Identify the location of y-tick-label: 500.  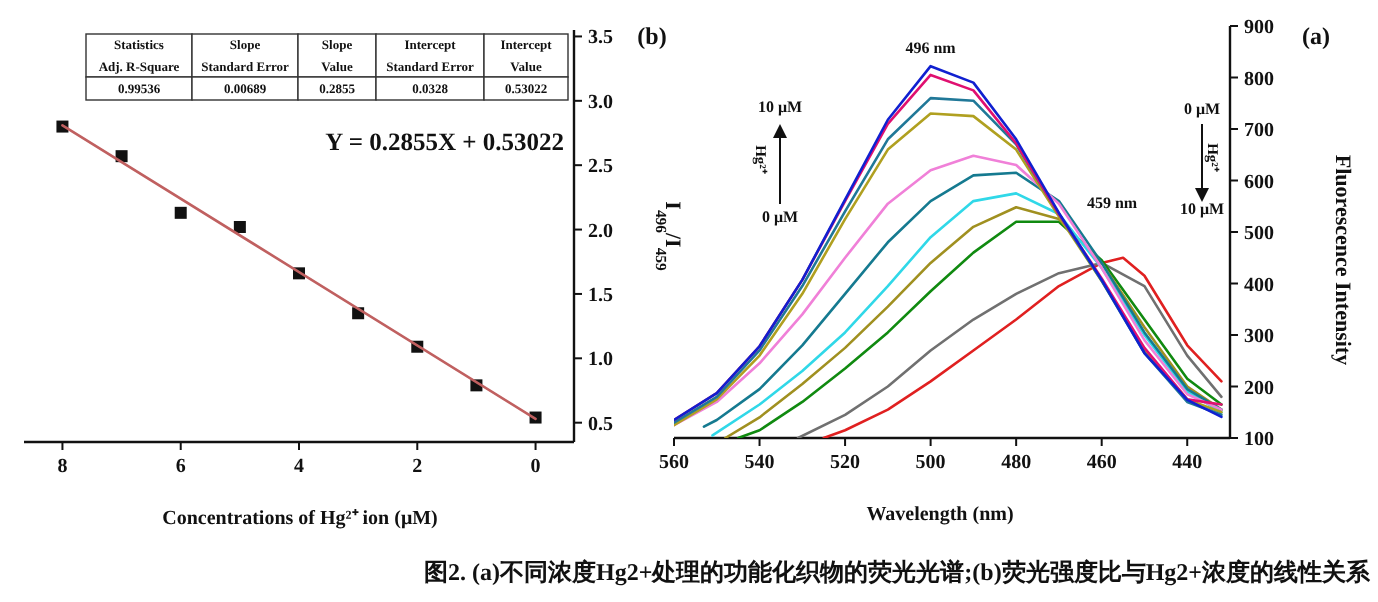
(1259, 234).